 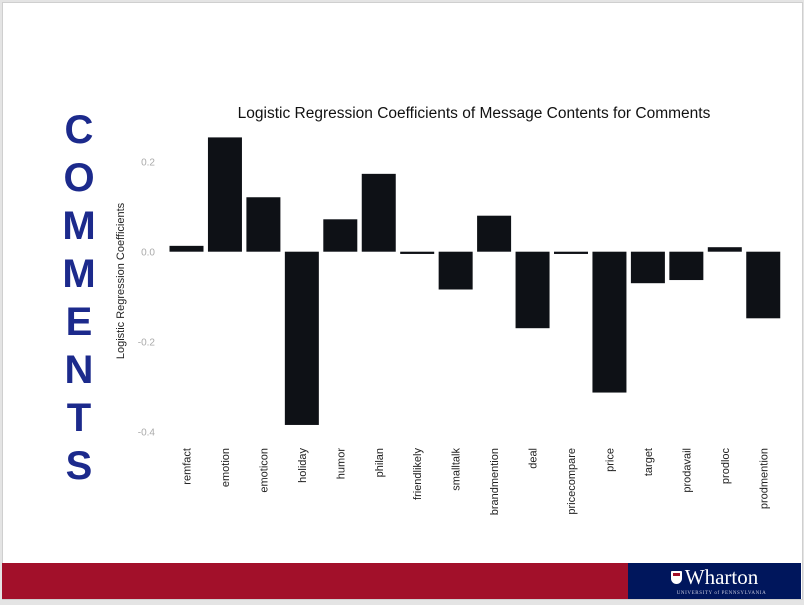 I want to click on bar-pricecompare, so click(x=571, y=252).